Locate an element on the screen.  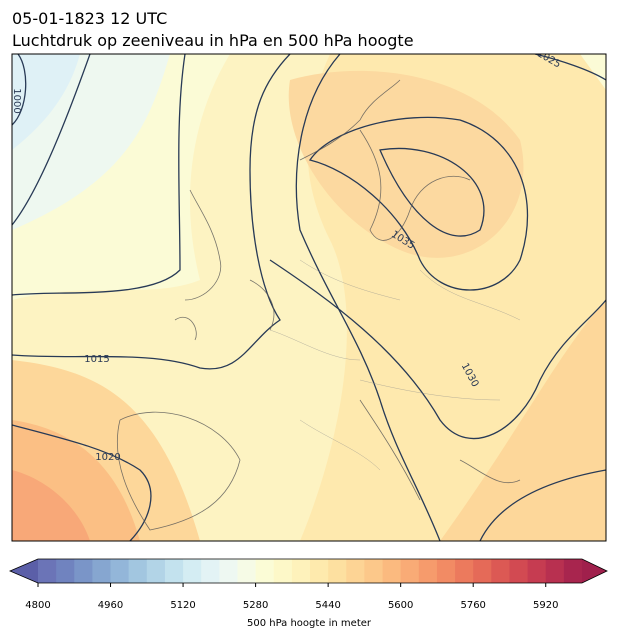
contour-label: 1000 is located at coordinates (16, 100).